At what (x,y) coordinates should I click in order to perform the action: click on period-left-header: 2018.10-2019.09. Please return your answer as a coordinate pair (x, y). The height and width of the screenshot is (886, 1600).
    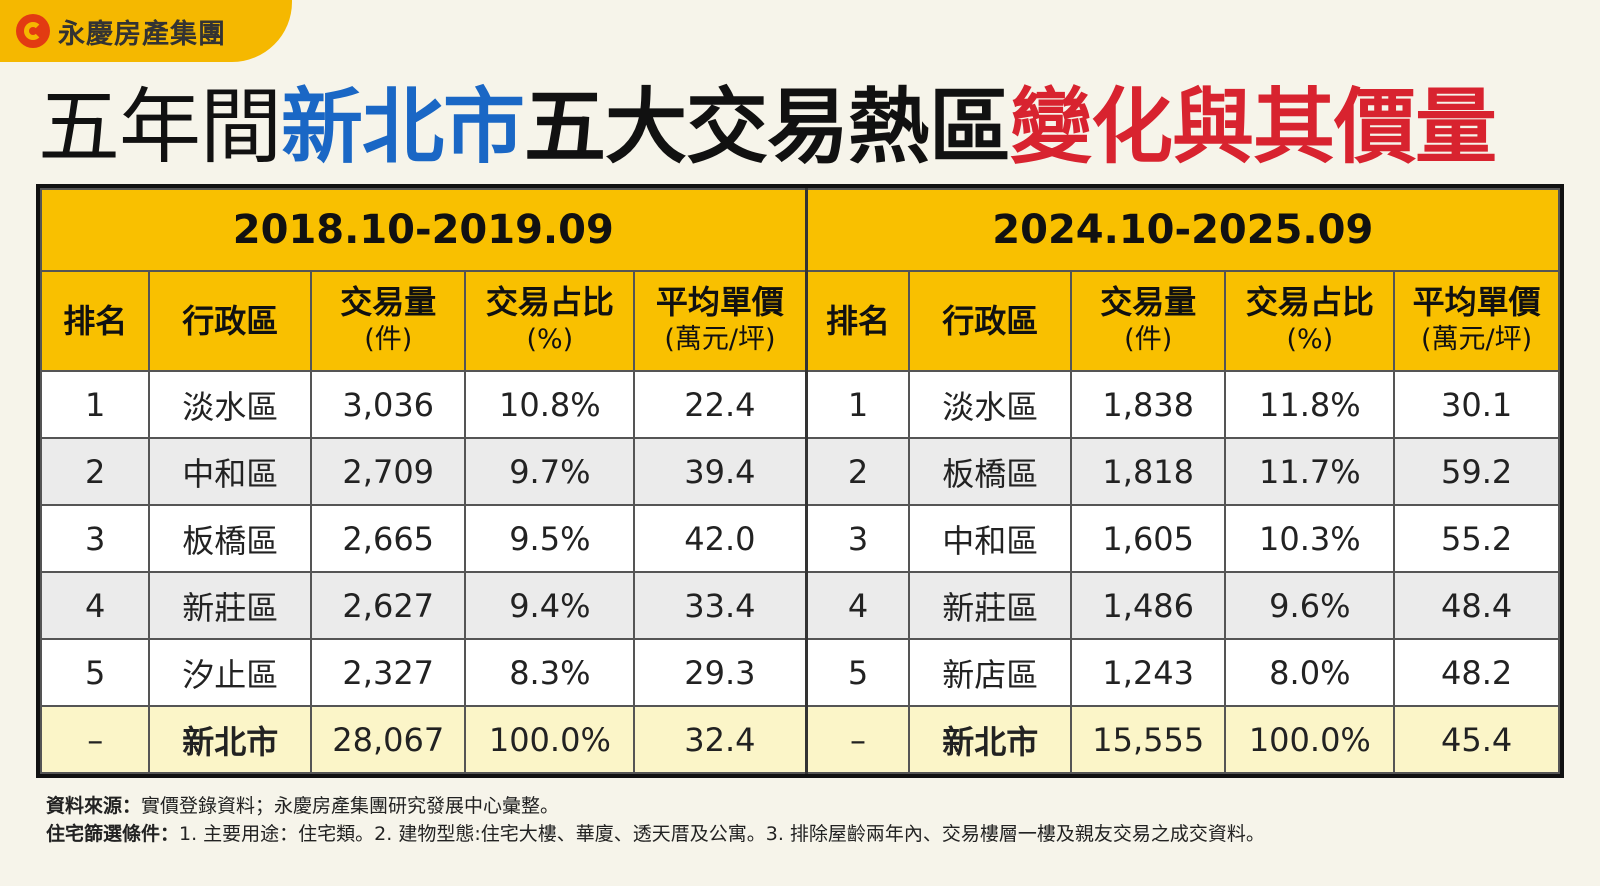
    Looking at the image, I should click on (423, 230).